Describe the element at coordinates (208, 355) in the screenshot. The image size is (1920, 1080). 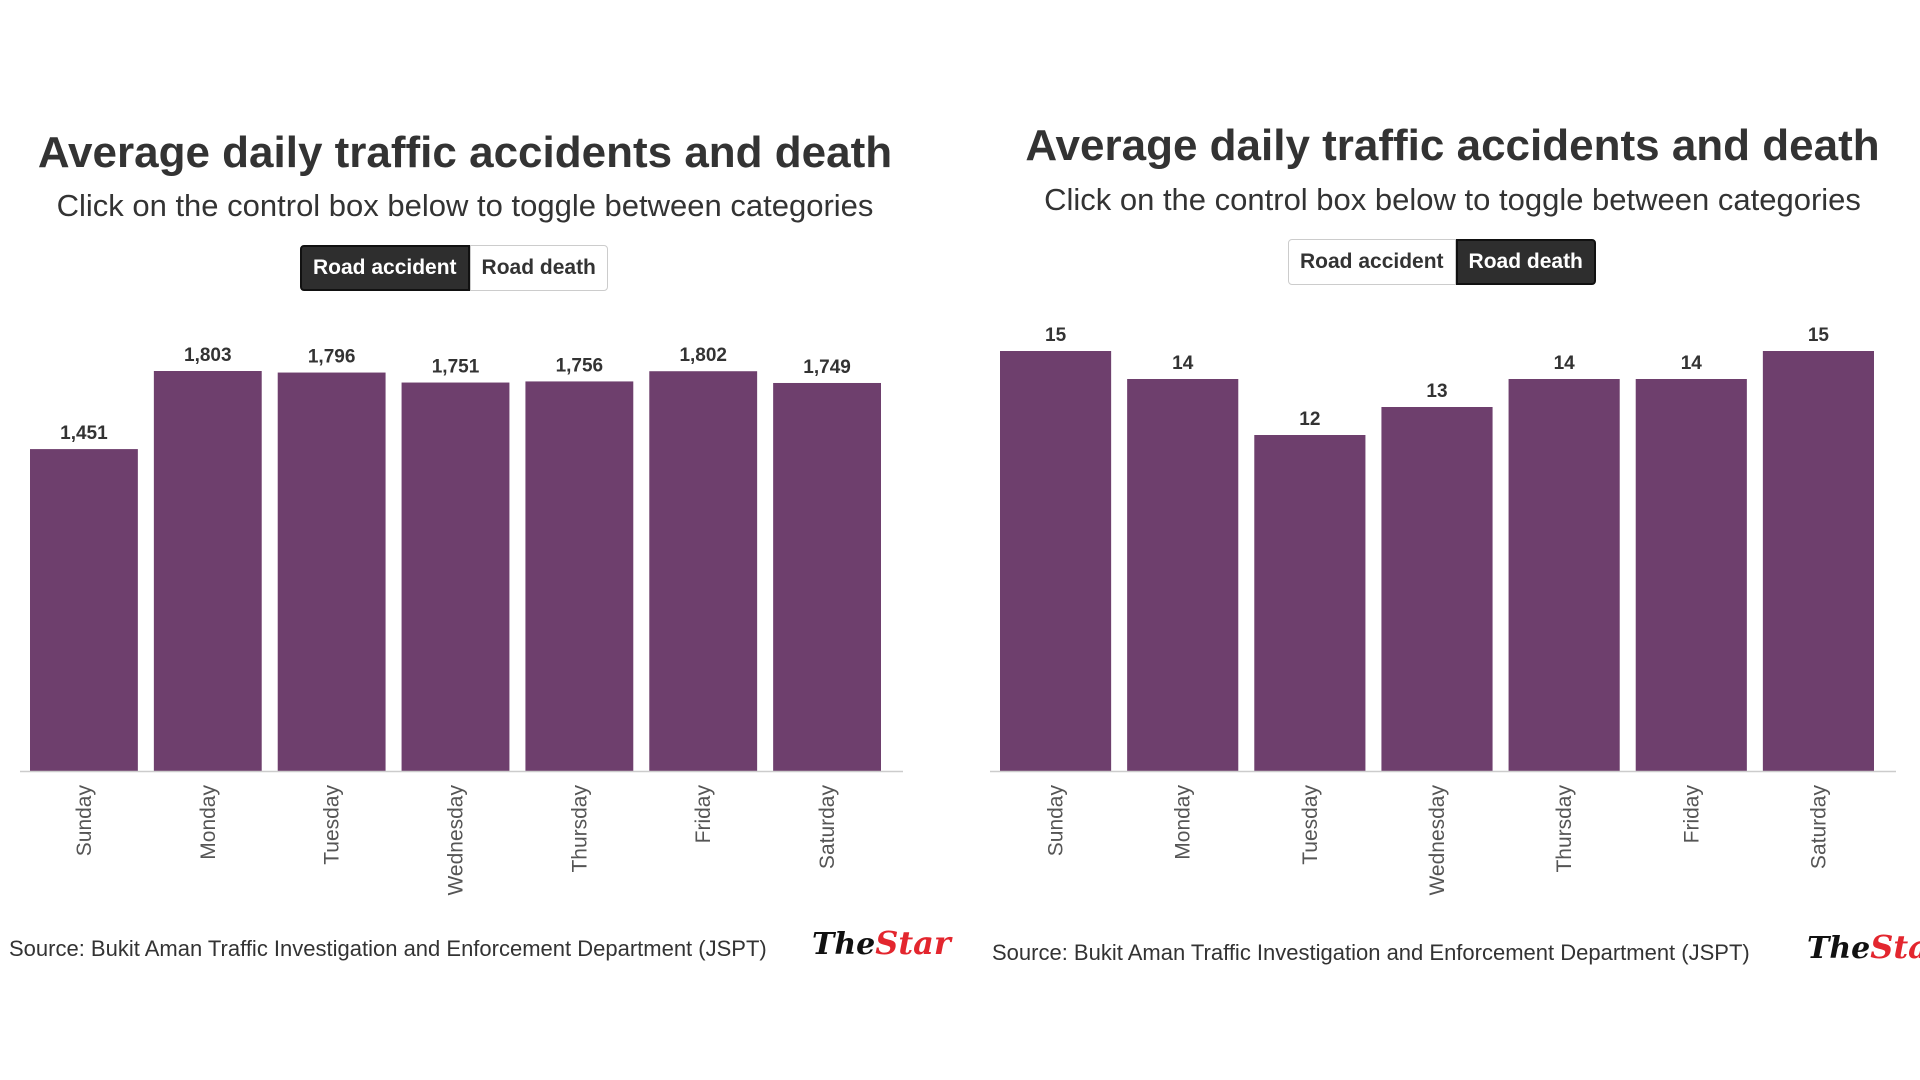
I see `data-label: 1,803` at that location.